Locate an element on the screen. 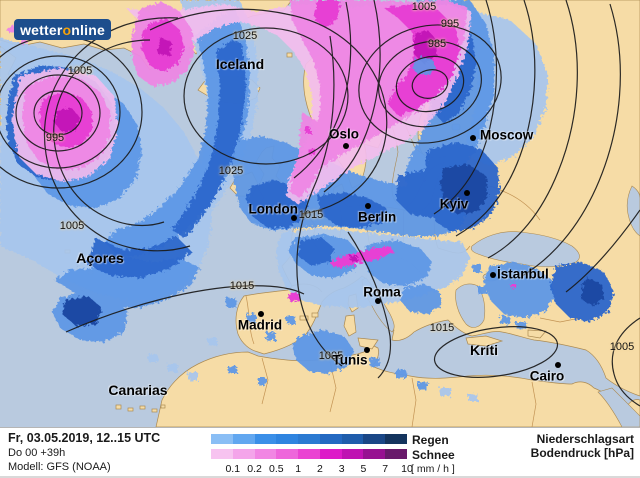 The image size is (640, 478). scale-tick: 2 is located at coordinates (319, 469).